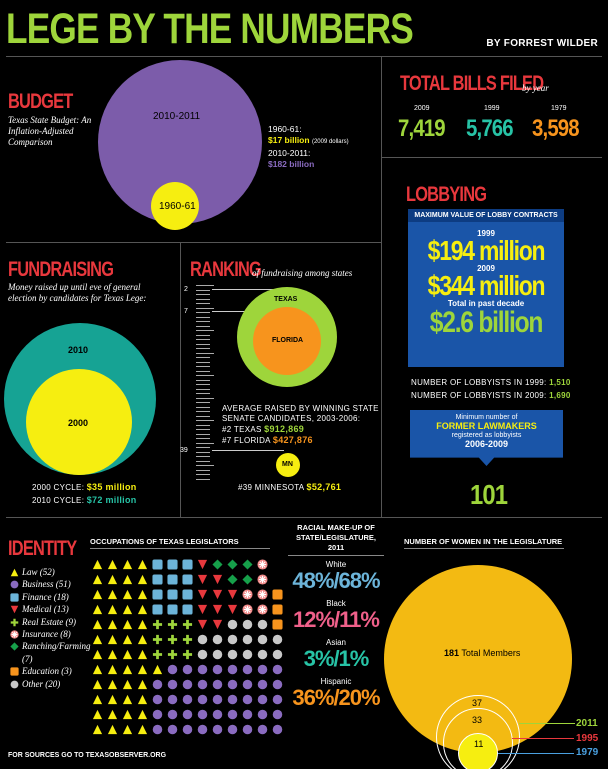 This screenshot has height=769, width=608. Describe the element at coordinates (559, 108) in the screenshot. I see `bills-1979-year: 1979` at that location.